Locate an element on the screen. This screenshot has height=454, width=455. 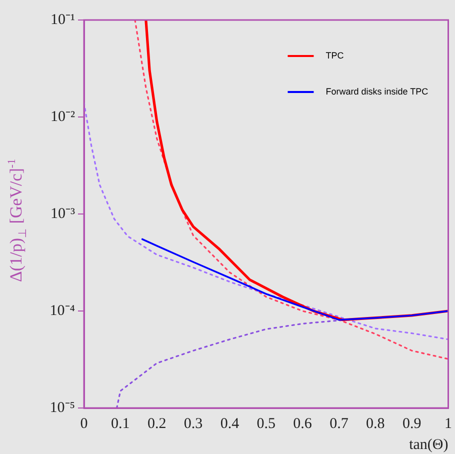
y-tick-label: 10⁻⁴ is located at coordinates (62, 310).